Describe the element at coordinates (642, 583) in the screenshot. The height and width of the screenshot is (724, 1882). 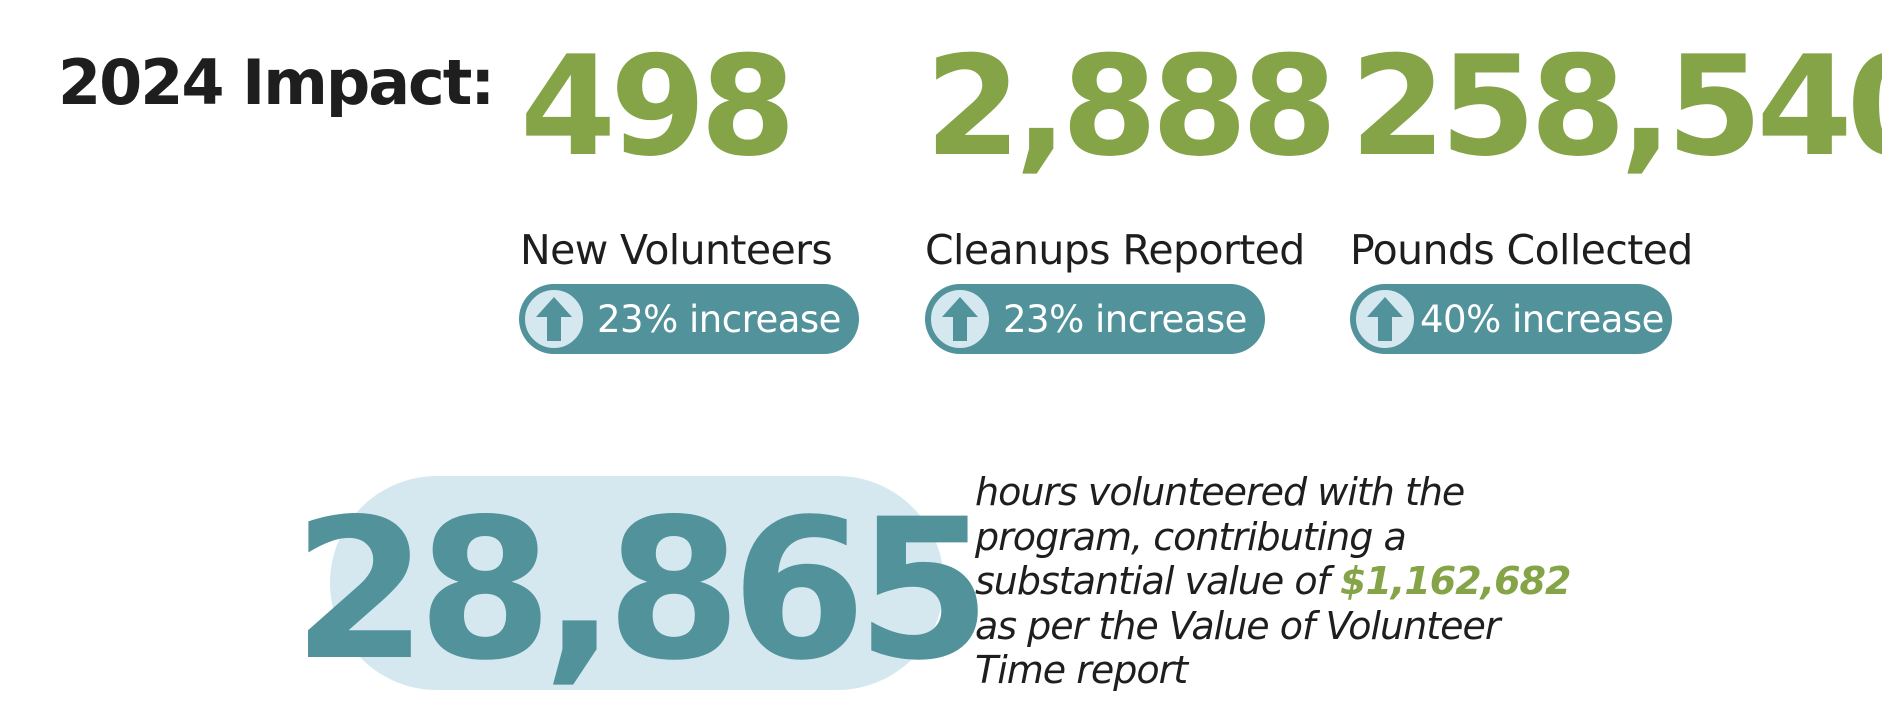
I see `hours-badge: 28,865` at that location.